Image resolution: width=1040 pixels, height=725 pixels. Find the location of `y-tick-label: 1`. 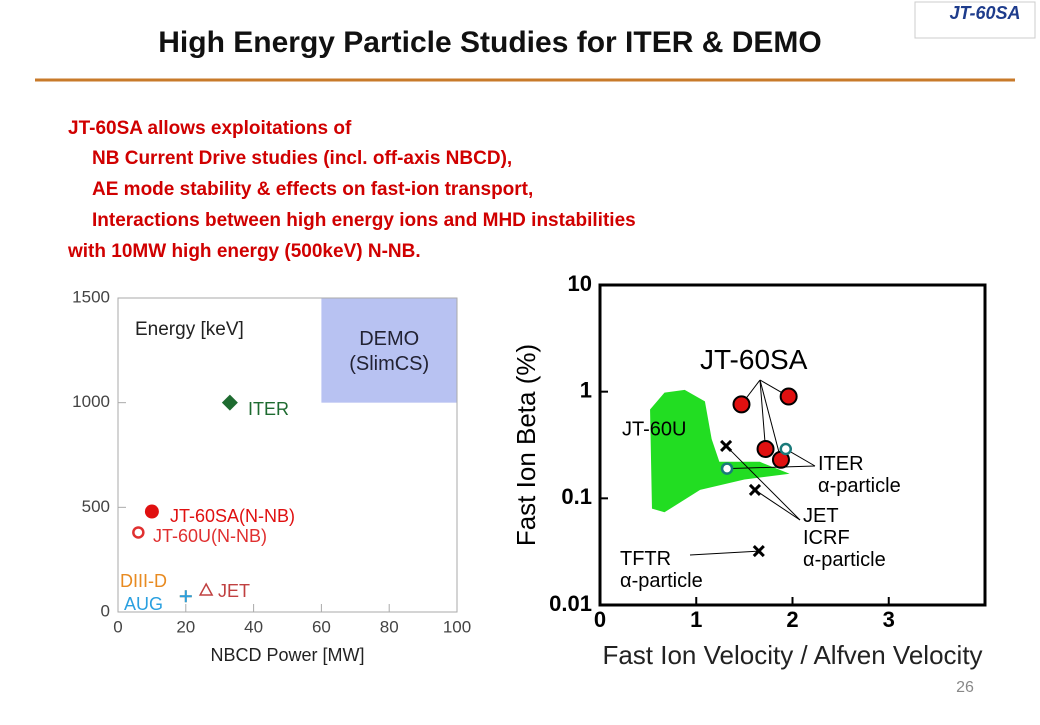

y-tick-label: 1 is located at coordinates (586, 389).